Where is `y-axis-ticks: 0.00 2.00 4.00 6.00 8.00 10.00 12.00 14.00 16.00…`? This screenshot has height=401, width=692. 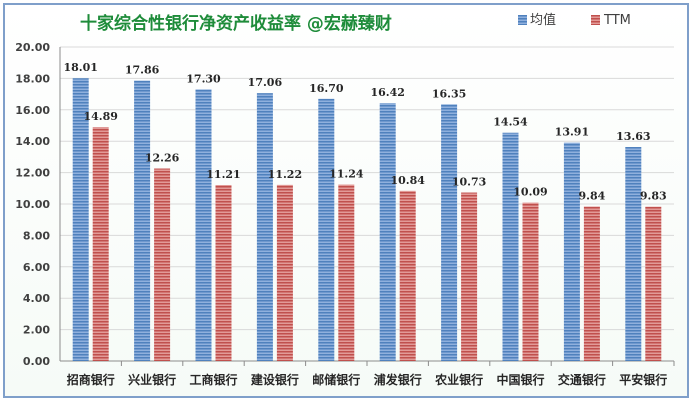 y-axis-ticks: 0.00 2.00 4.00 6.00 8.00 10.00 12.00 14.00 16.00… is located at coordinates (32, 204).